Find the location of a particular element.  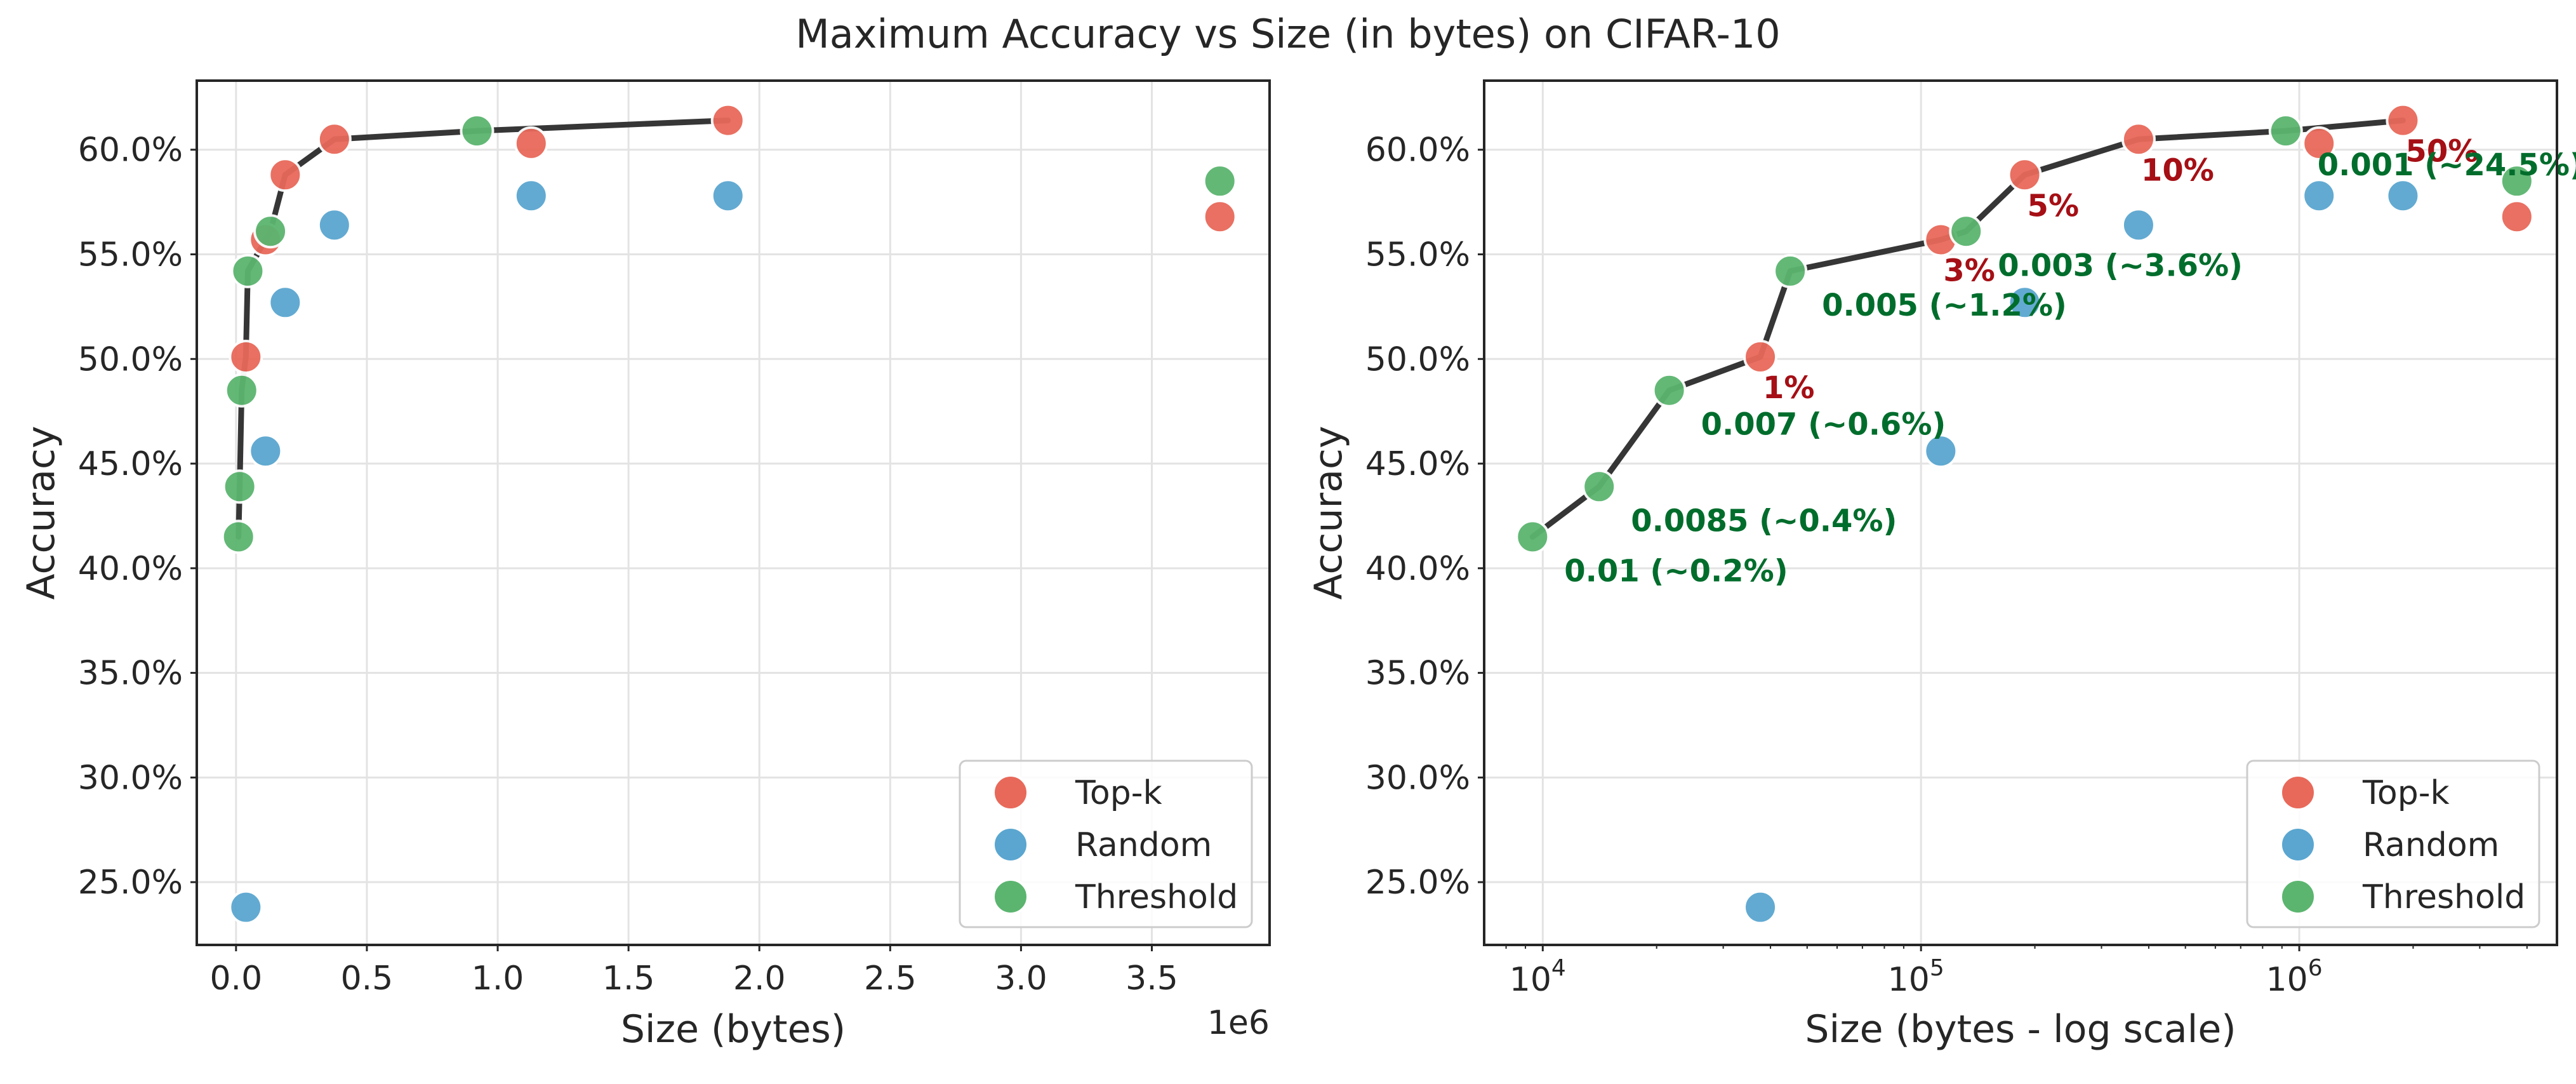

threshold-annotation: 0.007 (~0.6%) is located at coordinates (1823, 425).